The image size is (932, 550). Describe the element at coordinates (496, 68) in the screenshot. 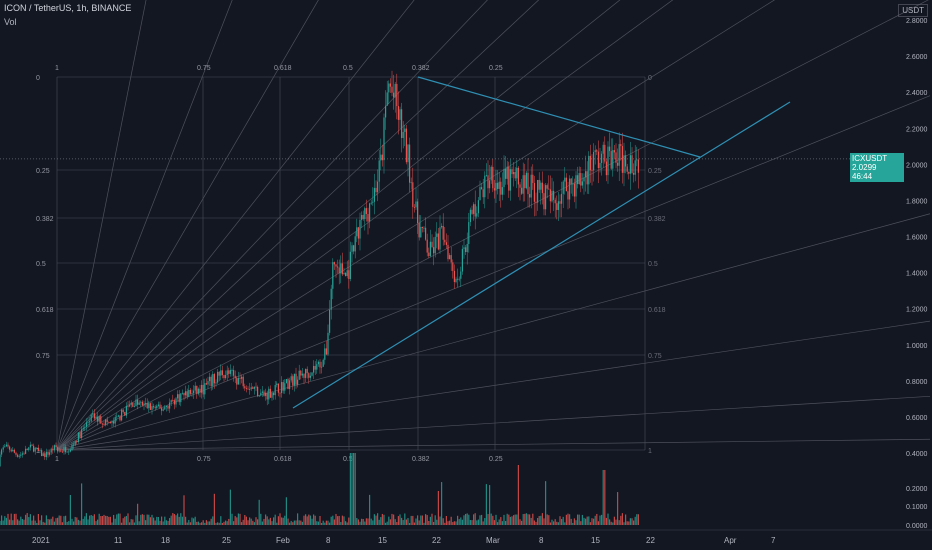

I see `gann-level-label-top: 0.25` at that location.